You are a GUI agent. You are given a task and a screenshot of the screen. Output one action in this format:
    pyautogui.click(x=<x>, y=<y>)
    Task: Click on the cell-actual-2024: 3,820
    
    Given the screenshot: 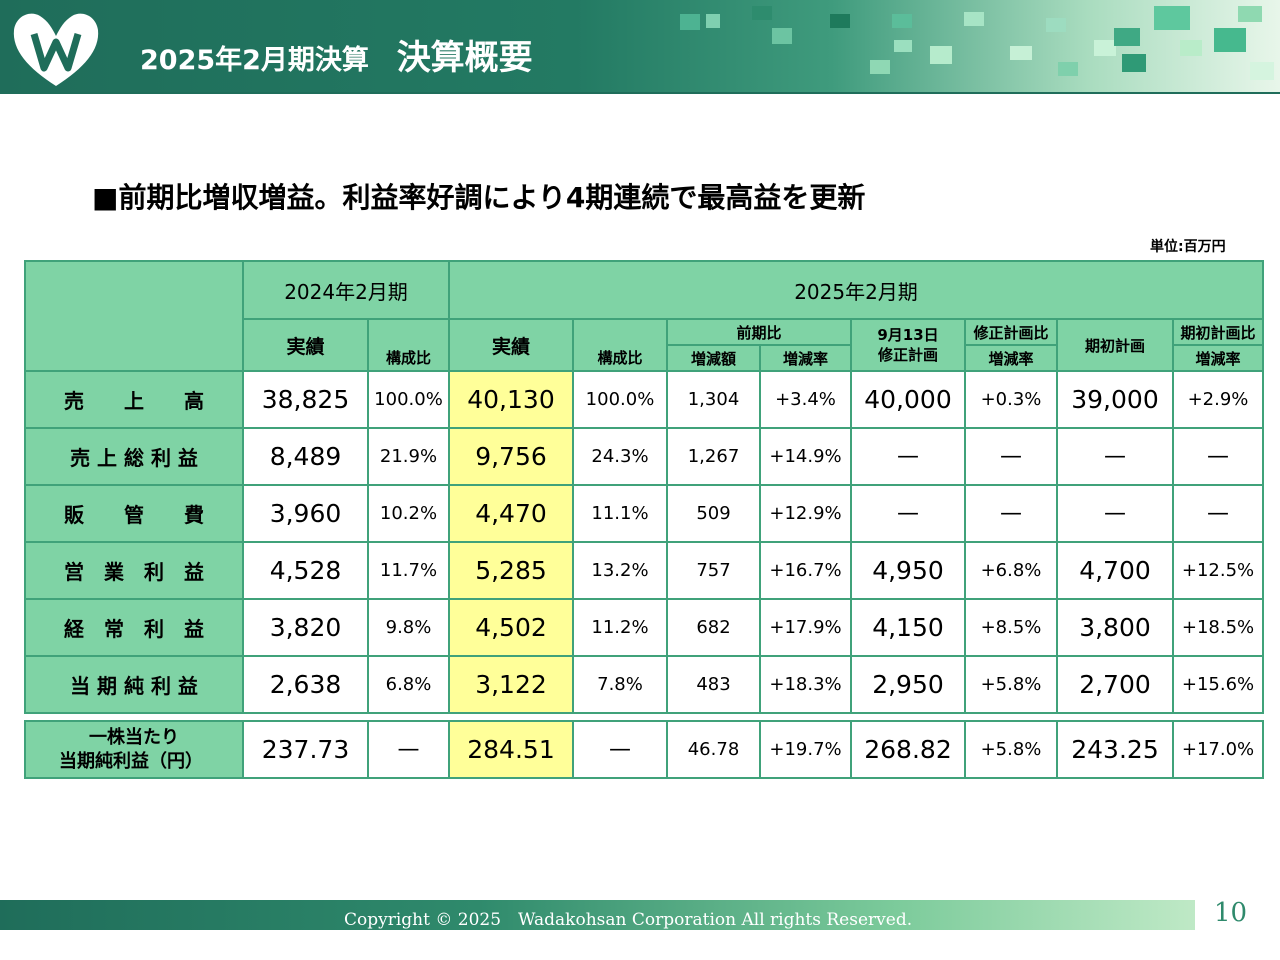 What is the action you would take?
    pyautogui.click(x=305, y=627)
    